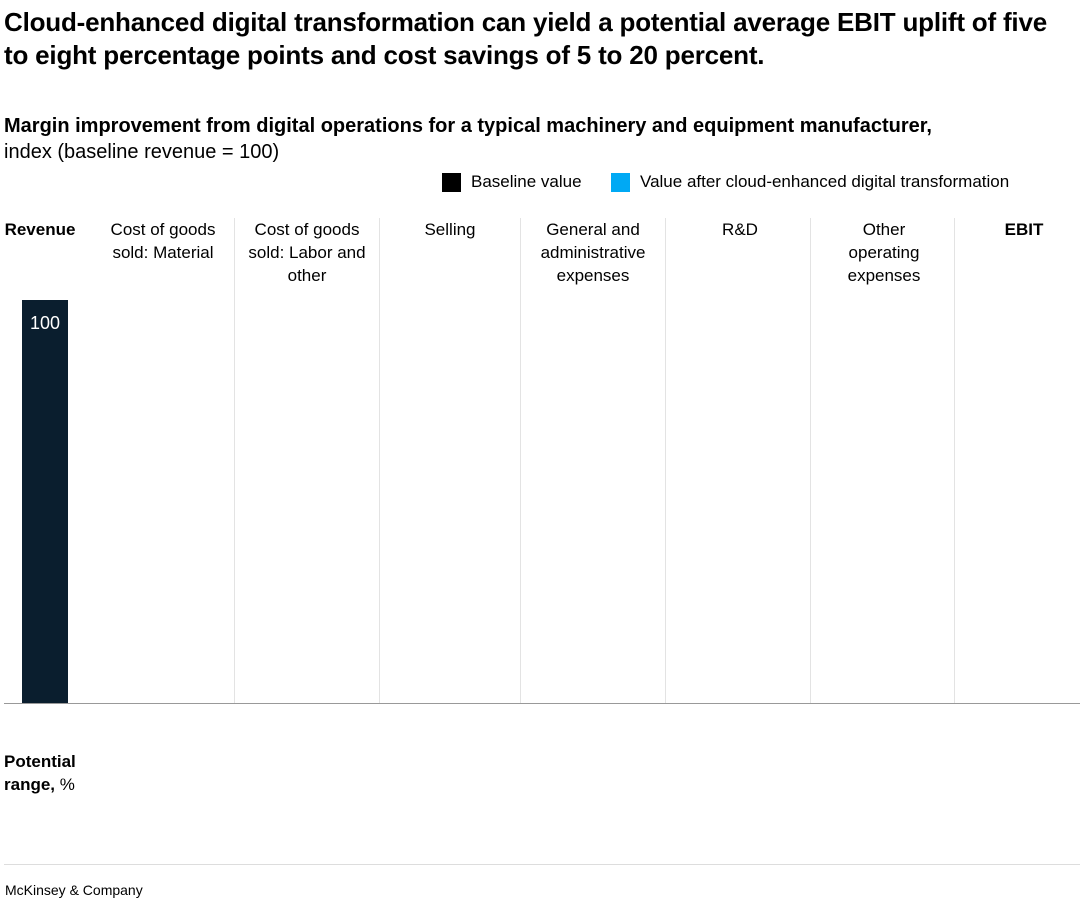  Describe the element at coordinates (620, 182) in the screenshot. I see `legend-swatch-after` at that location.